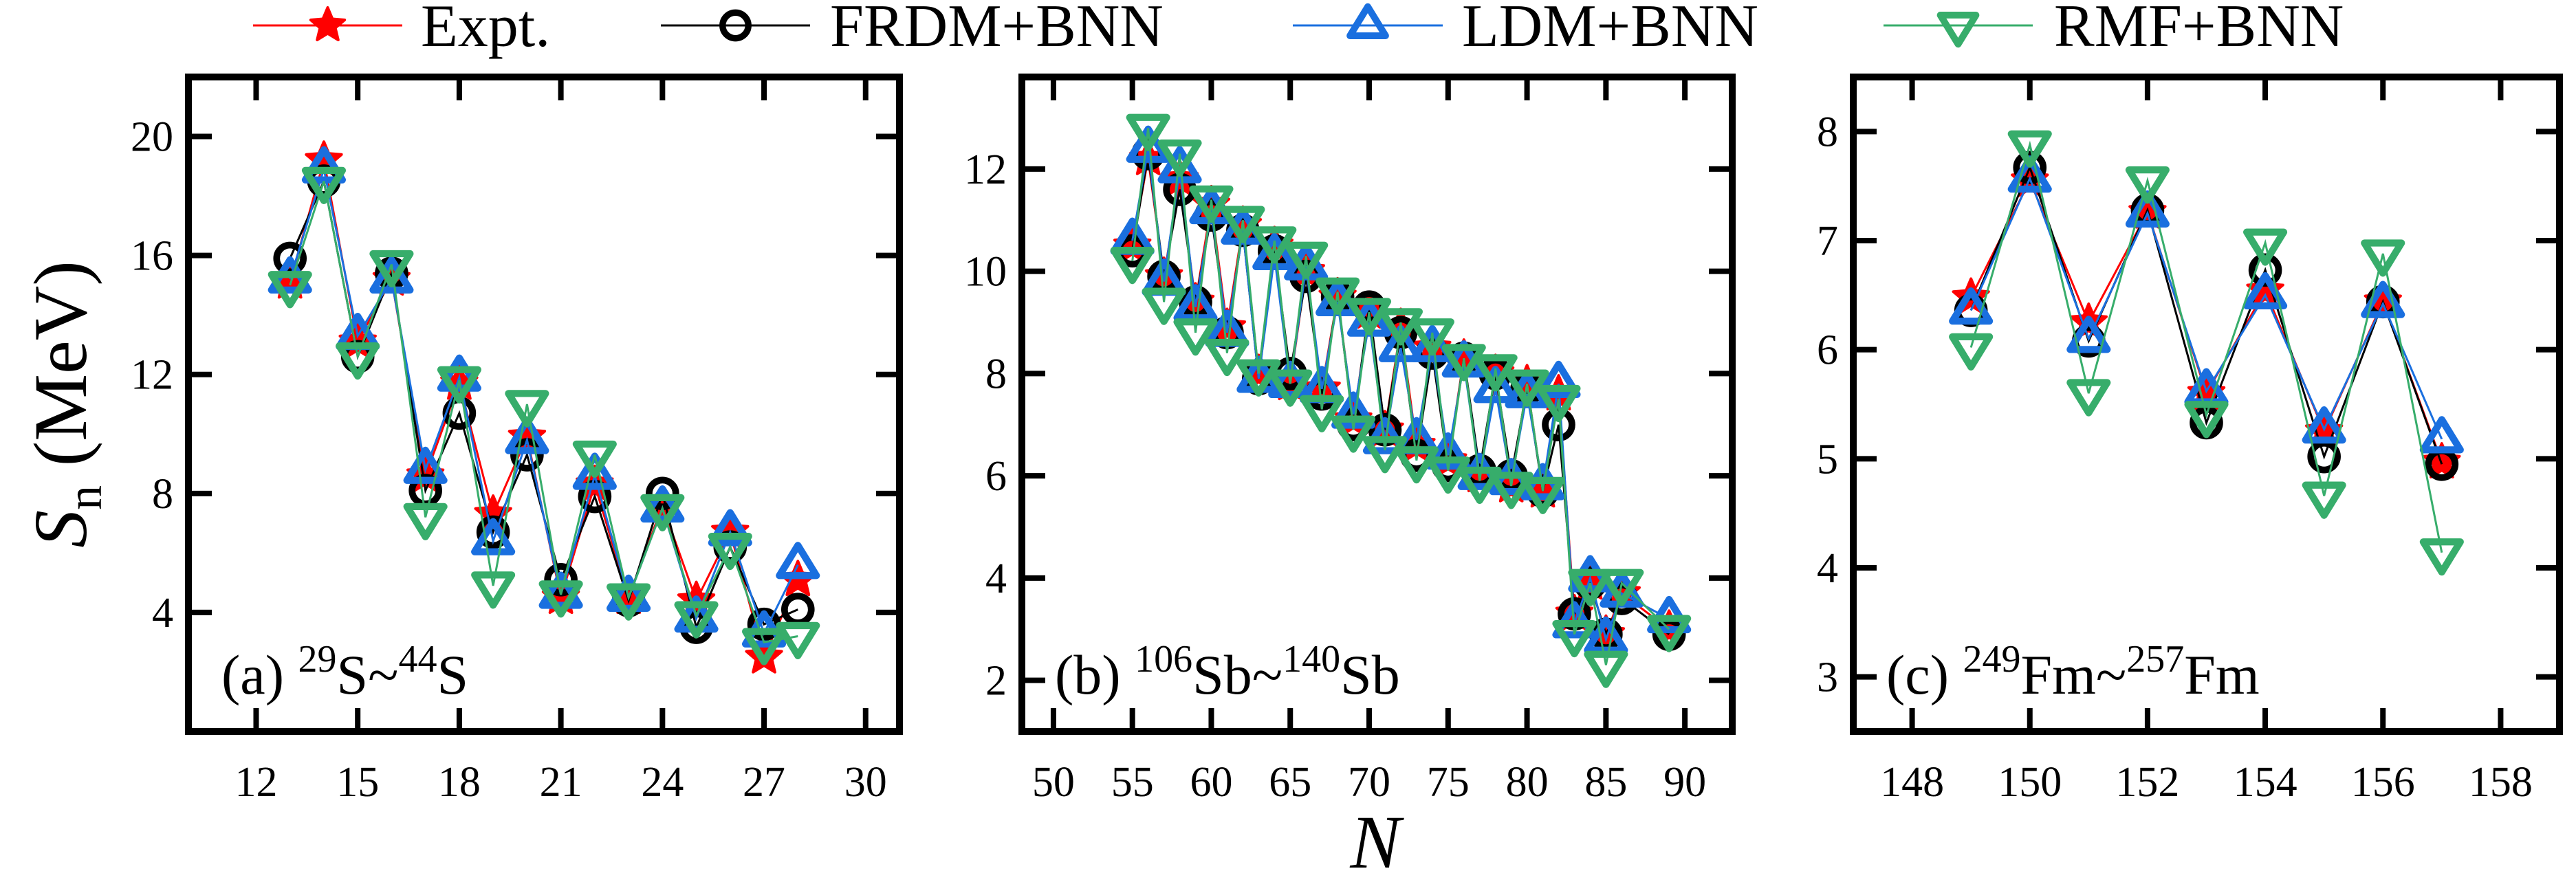 The height and width of the screenshot is (882, 2576). What do you see at coordinates (317, 660) in the screenshot?
I see `mass-number: 29` at bounding box center [317, 660].